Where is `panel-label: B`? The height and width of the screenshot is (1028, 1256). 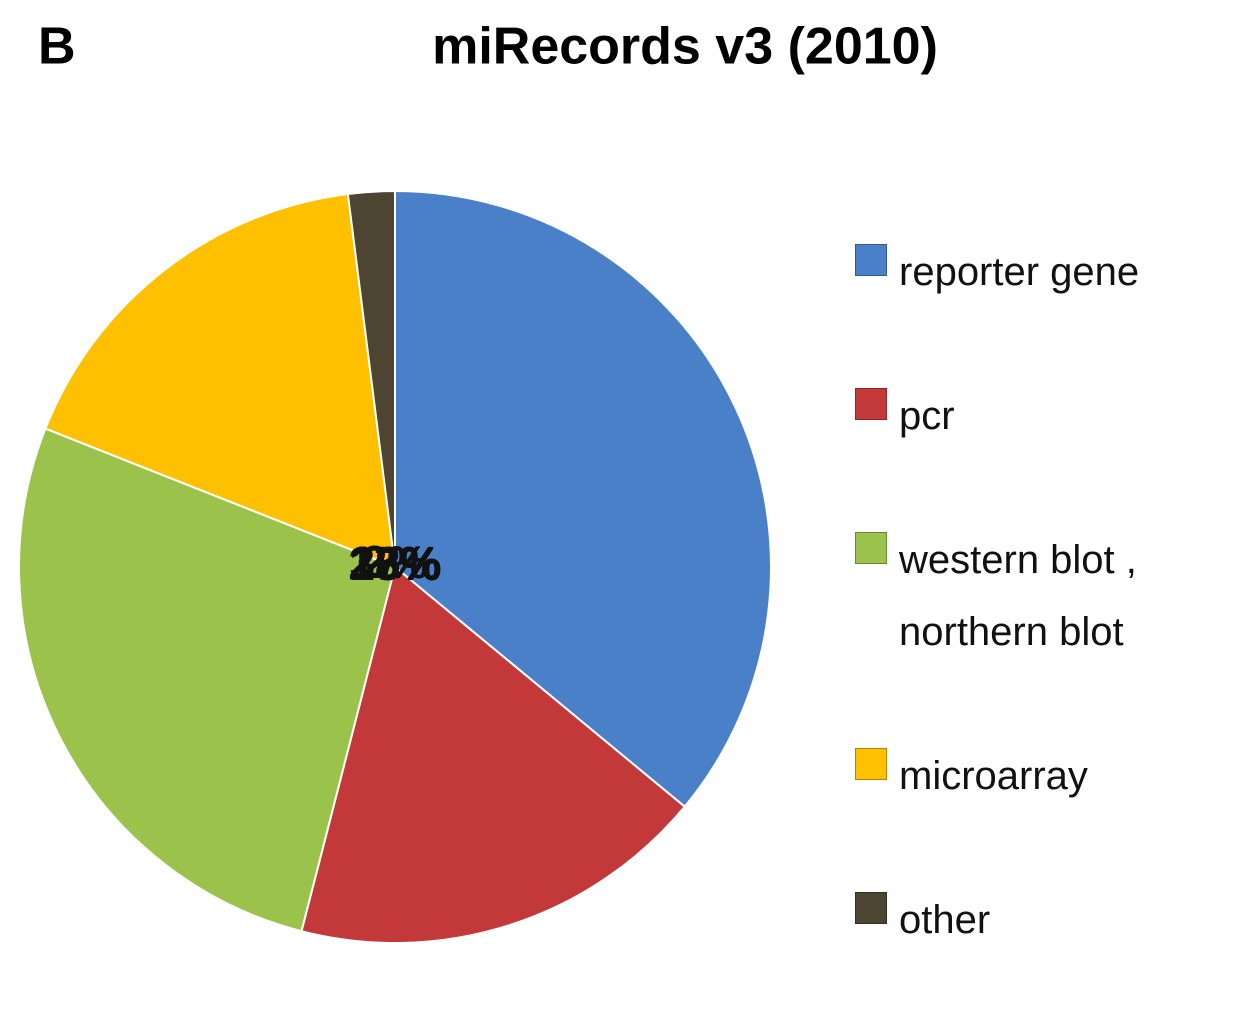
panel-label: B is located at coordinates (57, 47).